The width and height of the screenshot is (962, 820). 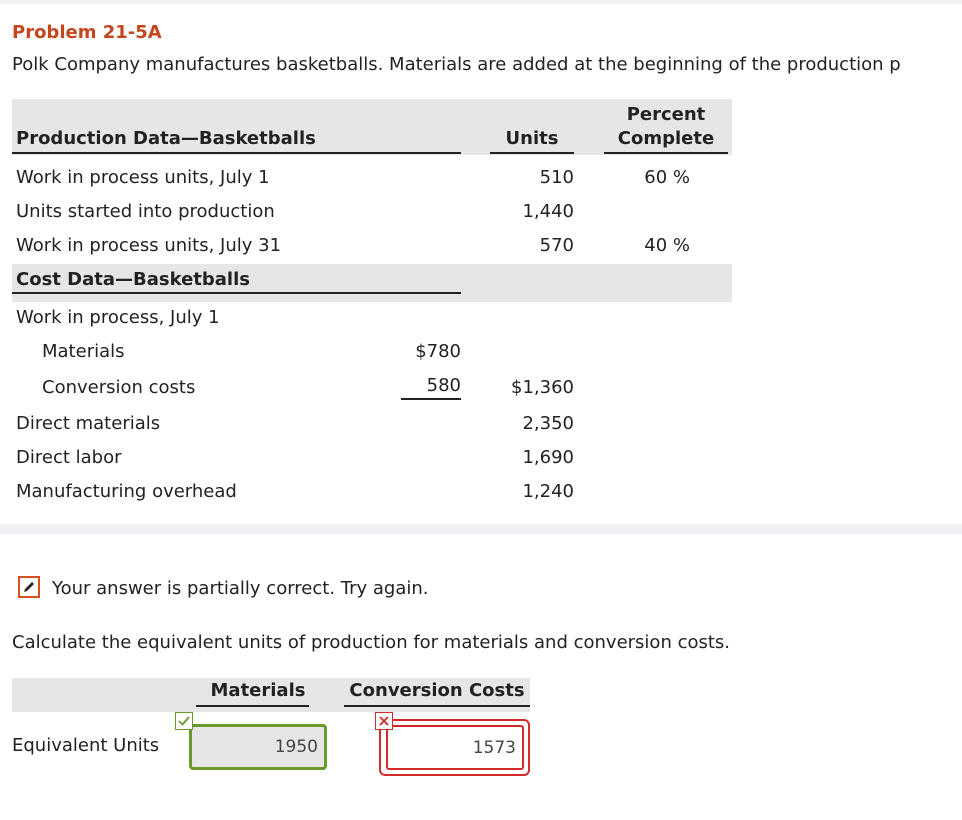 What do you see at coordinates (83, 351) in the screenshot?
I see `materials-label: Materials` at bounding box center [83, 351].